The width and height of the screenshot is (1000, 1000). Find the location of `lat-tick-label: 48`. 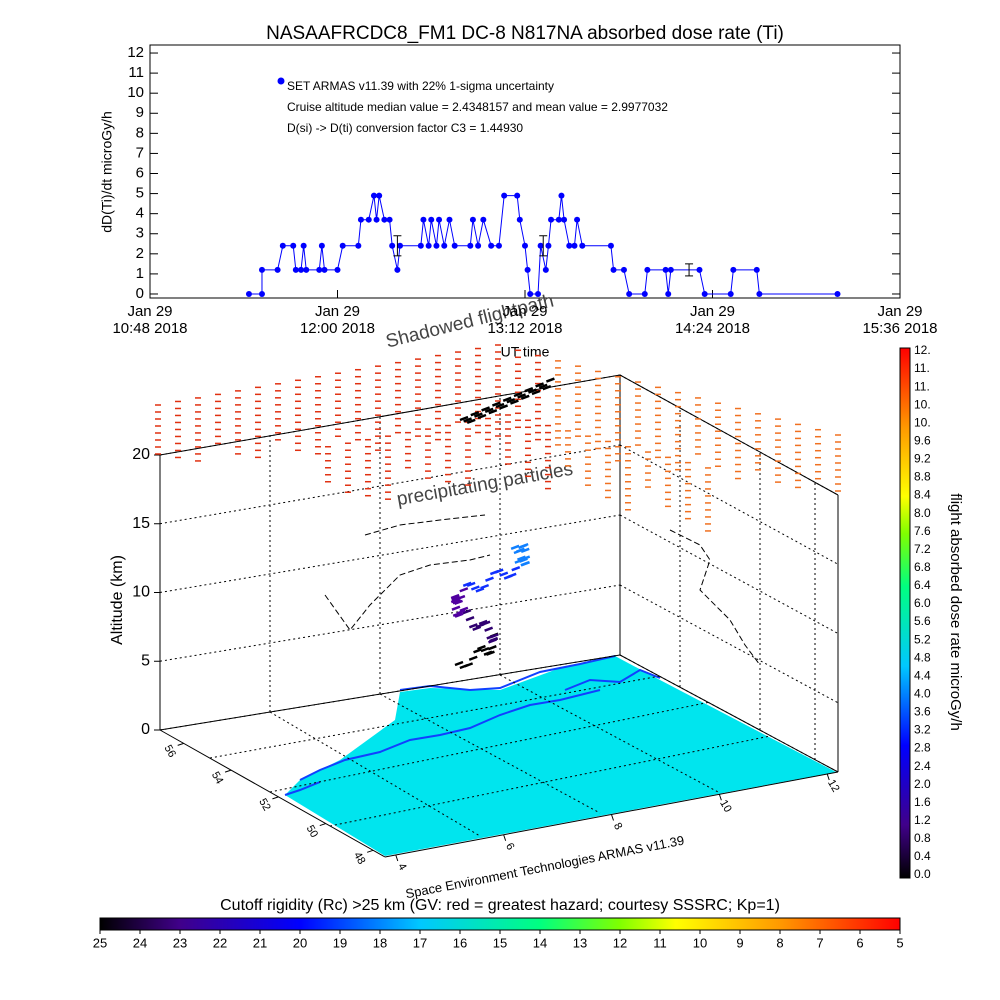

lat-tick-label: 48 is located at coordinates (359, 858).